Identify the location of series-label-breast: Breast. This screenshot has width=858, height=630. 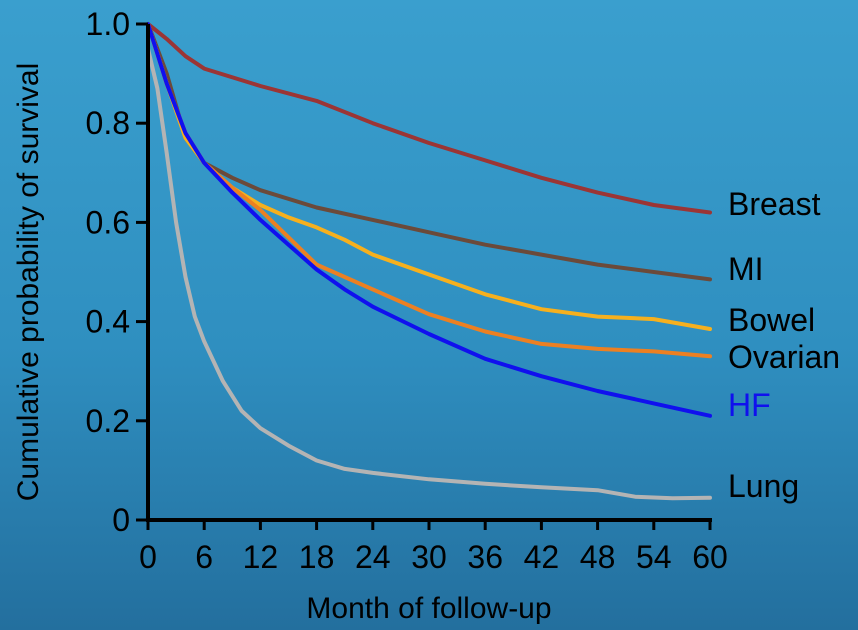
(774, 204).